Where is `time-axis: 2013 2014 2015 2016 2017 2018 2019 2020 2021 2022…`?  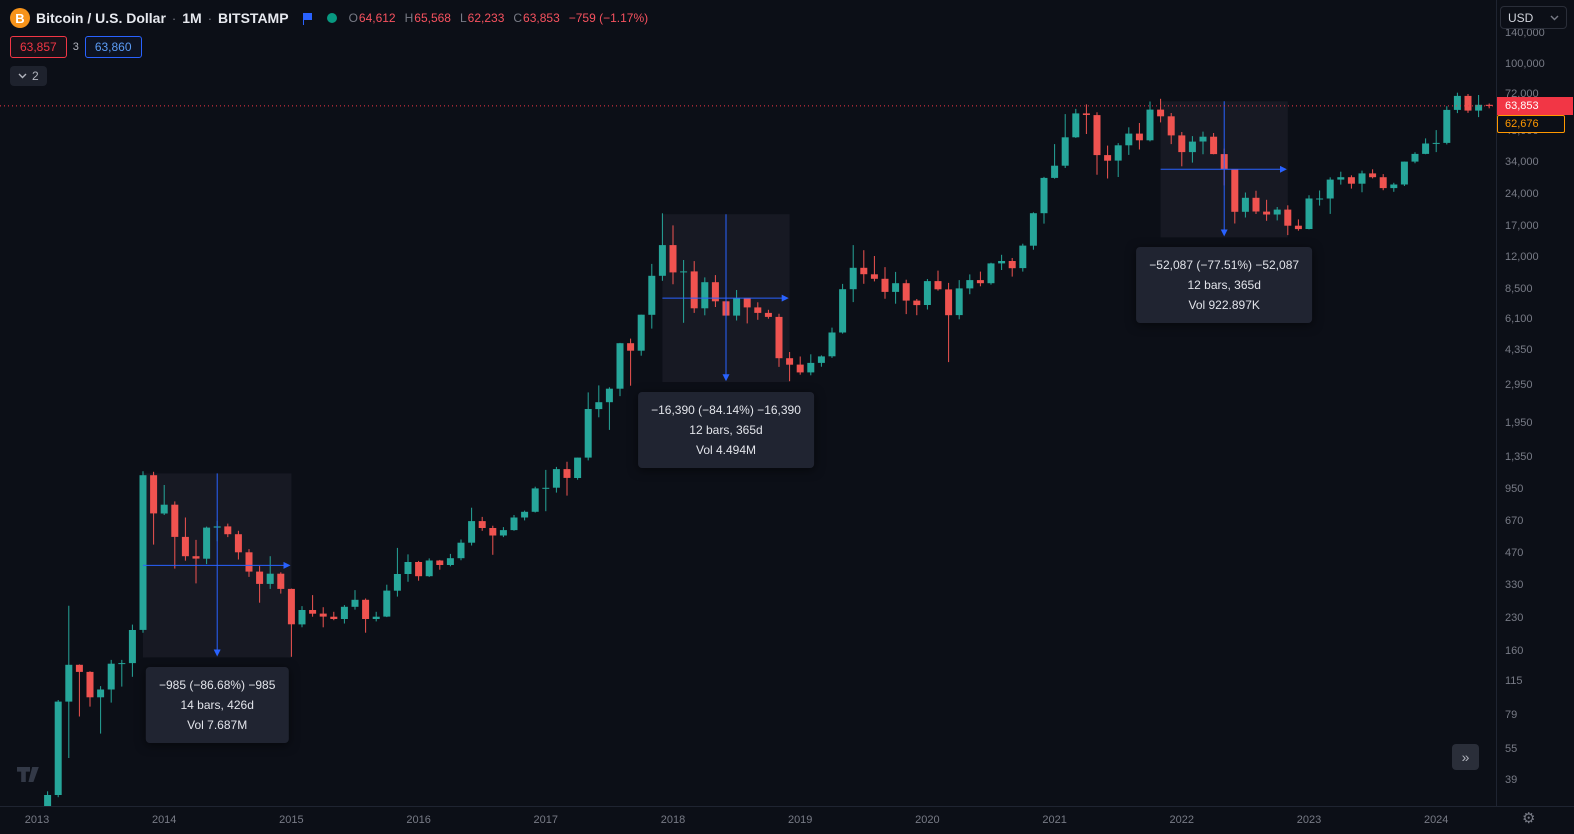
time-axis: 2013 2014 2015 2016 2017 2018 2019 2020 2021 2022… is located at coordinates (787, 820).